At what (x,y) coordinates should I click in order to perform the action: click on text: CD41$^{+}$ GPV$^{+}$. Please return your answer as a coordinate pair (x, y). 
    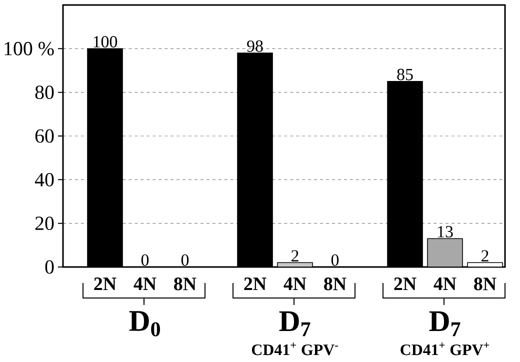
    Looking at the image, I should click on (445, 349).